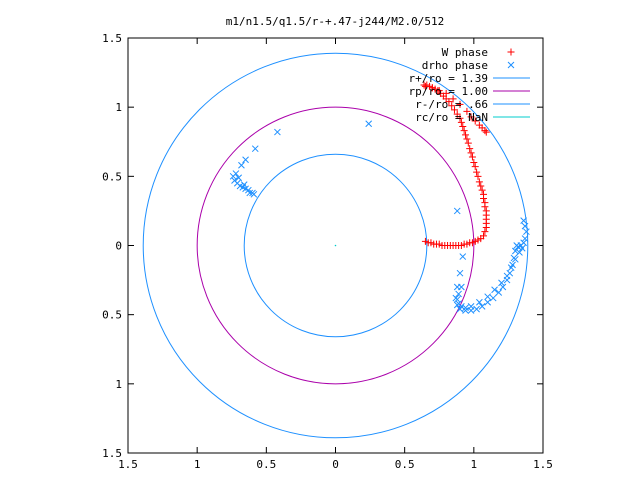  What do you see at coordinates (465, 52) in the screenshot?
I see `legend-label-0: W phase` at bounding box center [465, 52].